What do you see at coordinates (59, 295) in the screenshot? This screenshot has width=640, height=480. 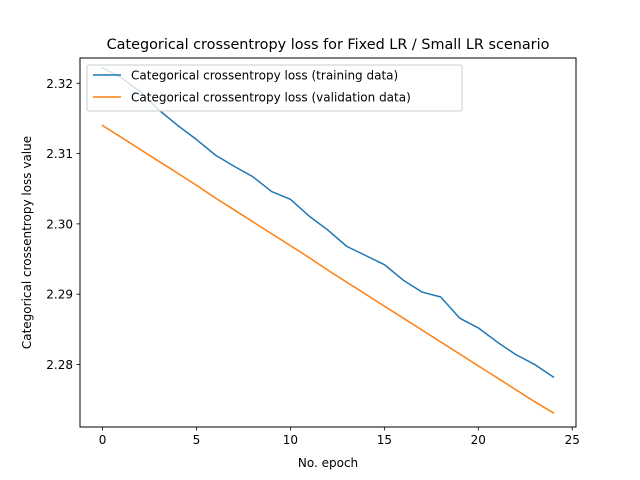 I see `y-tick-label: 2.29` at bounding box center [59, 295].